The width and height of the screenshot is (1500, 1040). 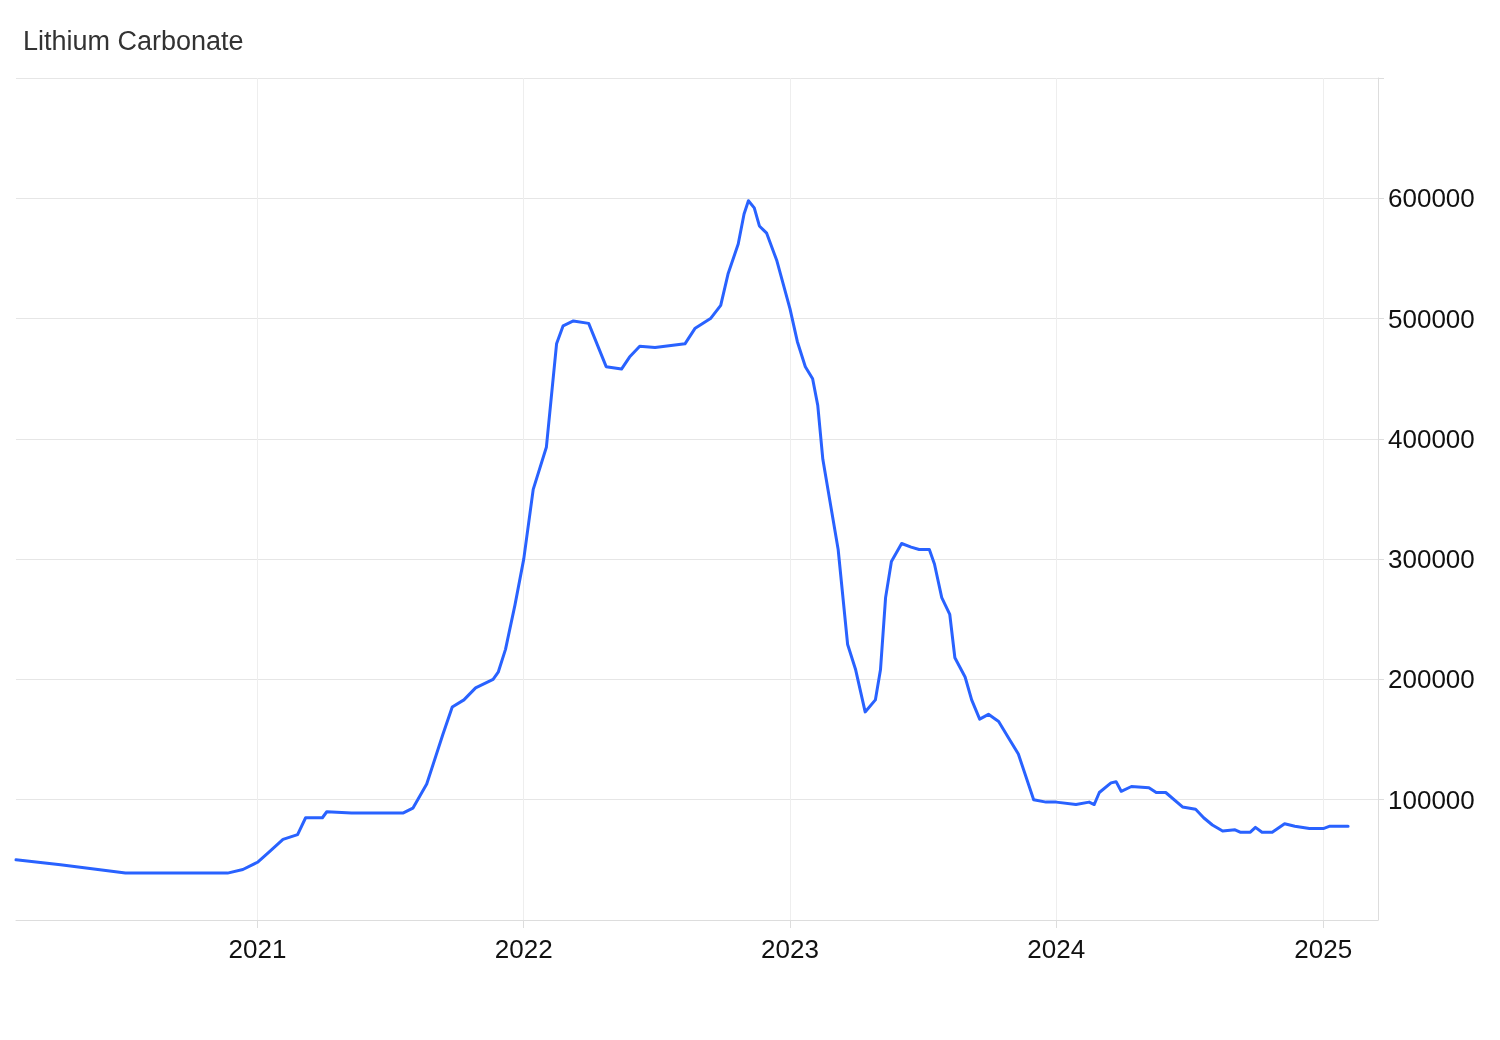 What do you see at coordinates (1323, 949) in the screenshot?
I see `x-tick-label: 2025` at bounding box center [1323, 949].